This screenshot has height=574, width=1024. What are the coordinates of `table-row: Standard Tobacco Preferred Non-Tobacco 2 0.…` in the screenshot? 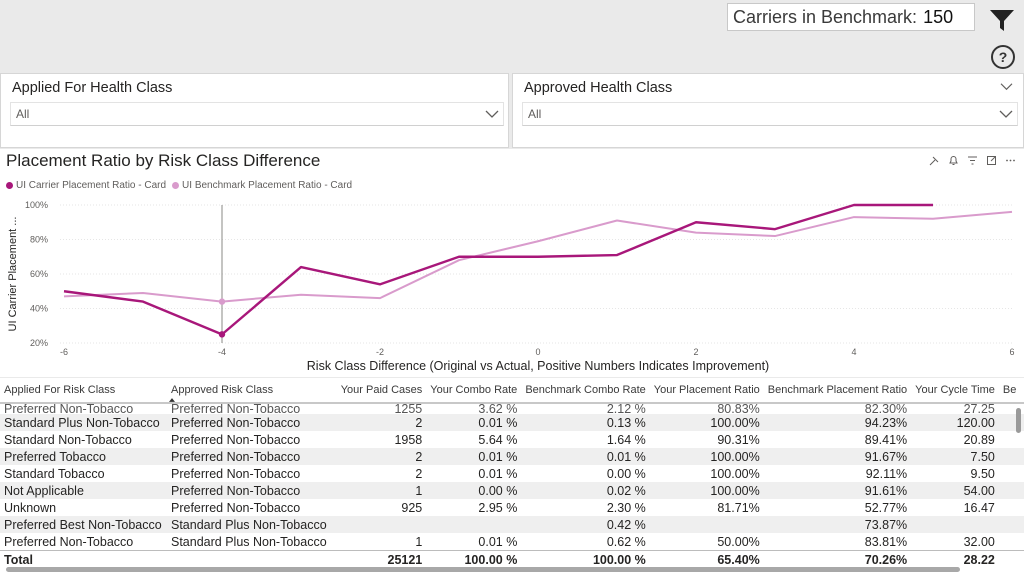 It's located at (512, 473).